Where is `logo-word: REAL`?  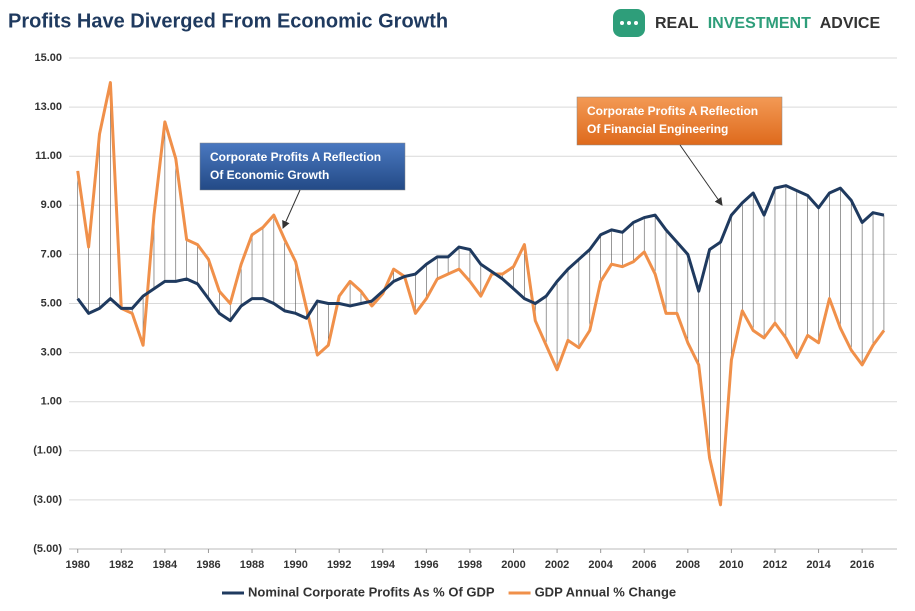
logo-word: REAL is located at coordinates (677, 23).